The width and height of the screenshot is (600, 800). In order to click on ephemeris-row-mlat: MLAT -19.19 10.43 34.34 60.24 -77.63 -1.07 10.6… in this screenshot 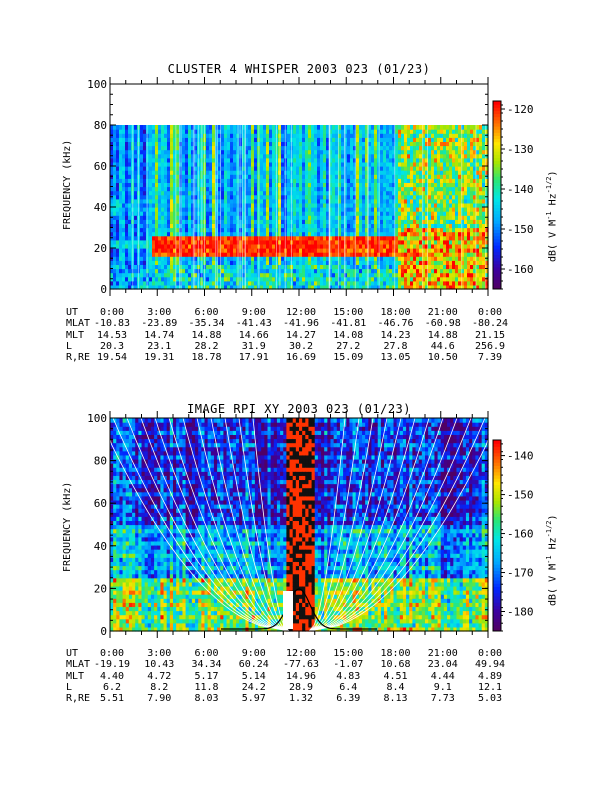, I will do `click(286, 664)`.